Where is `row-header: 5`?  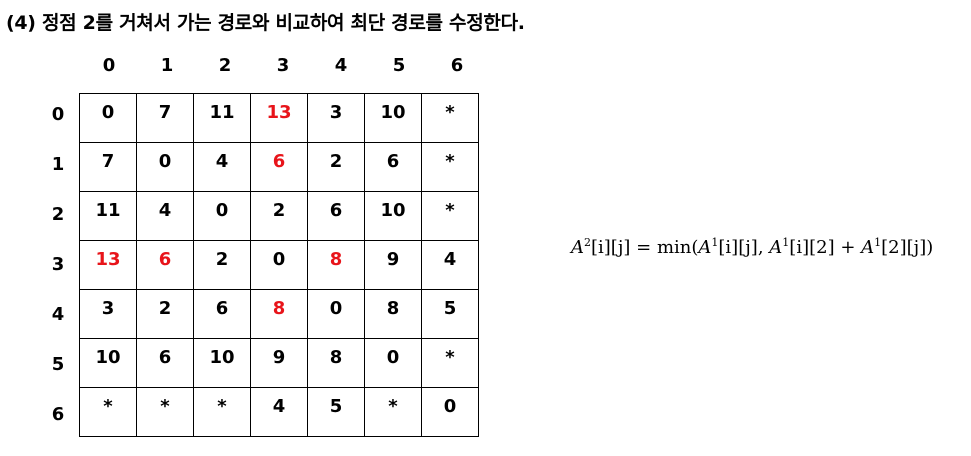
row-header: 5 is located at coordinates (58, 364).